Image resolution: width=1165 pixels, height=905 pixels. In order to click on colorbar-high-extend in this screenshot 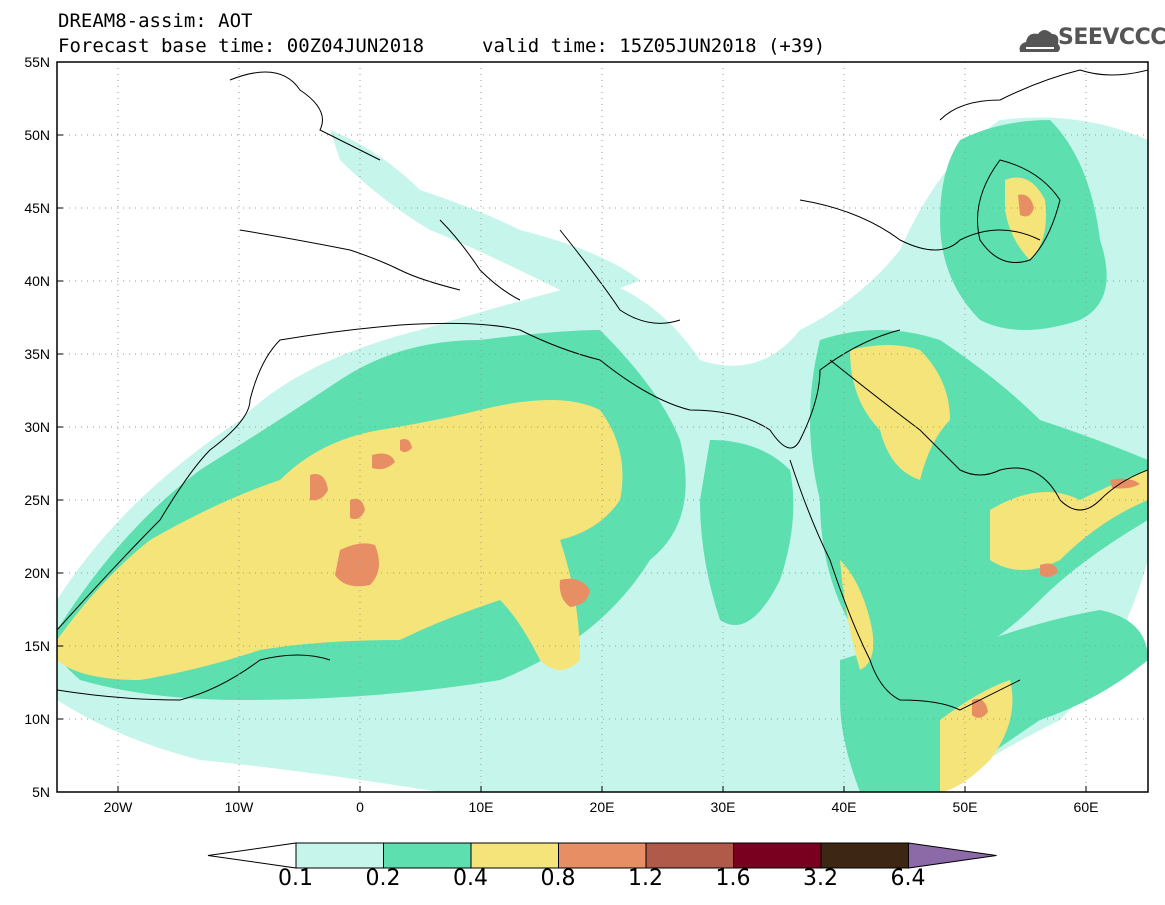, I will do `click(952, 855)`.